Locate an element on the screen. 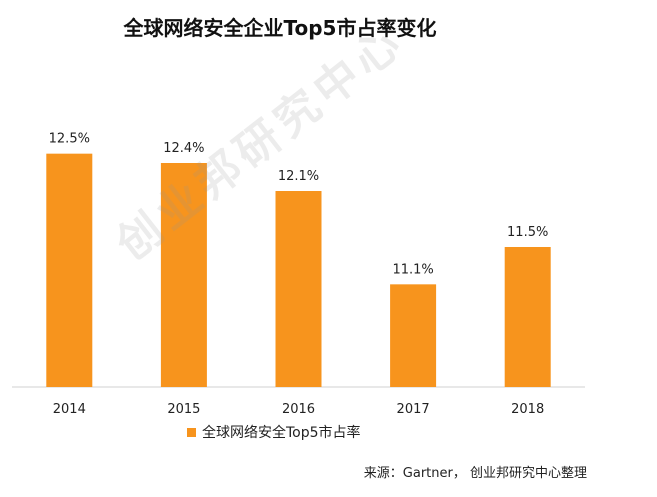 This screenshot has width=657, height=497. data-label-2014: 12.5% is located at coordinates (69, 139).